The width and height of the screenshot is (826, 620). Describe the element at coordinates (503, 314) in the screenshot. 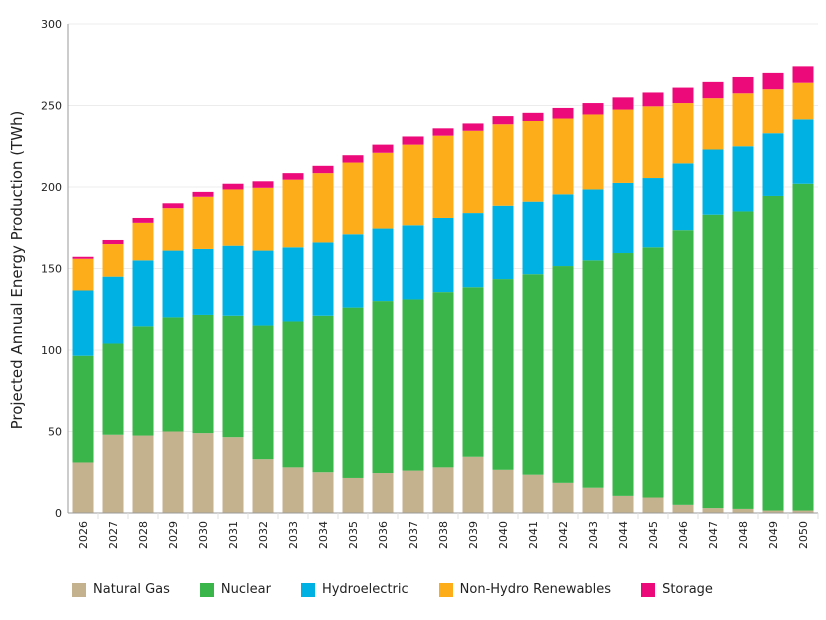

I see `bar-stack-2040` at that location.